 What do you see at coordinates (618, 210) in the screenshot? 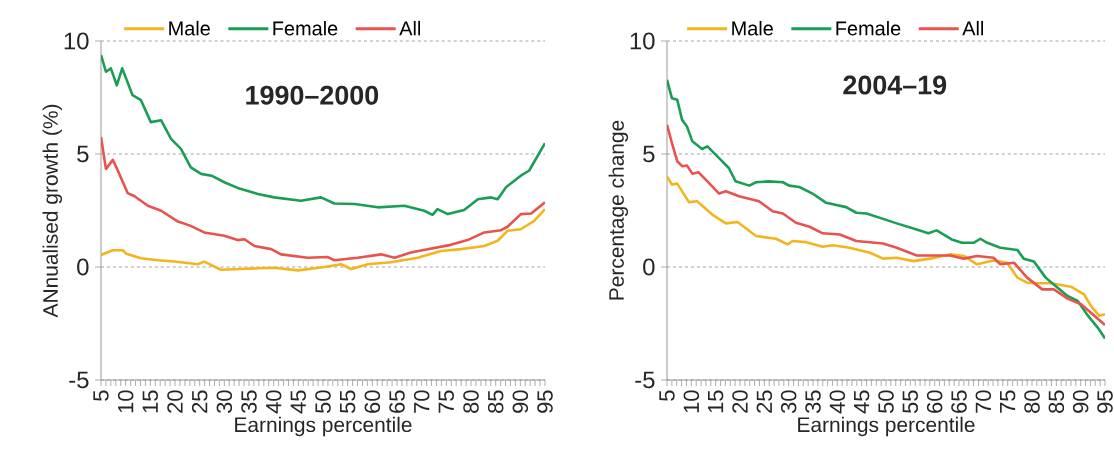
I see `y-axis-title: Percentage change` at bounding box center [618, 210].